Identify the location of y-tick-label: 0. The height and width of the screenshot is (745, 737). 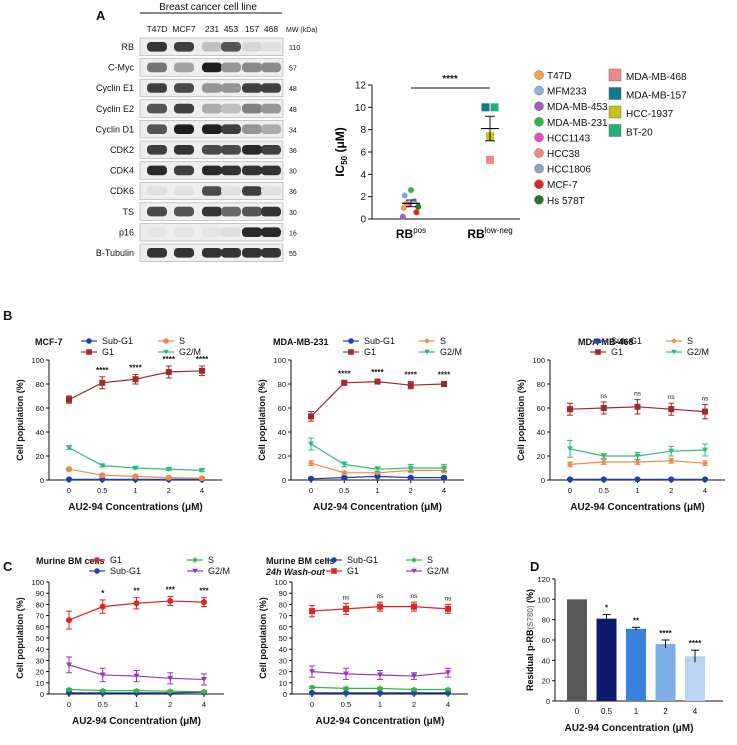
(548, 701).